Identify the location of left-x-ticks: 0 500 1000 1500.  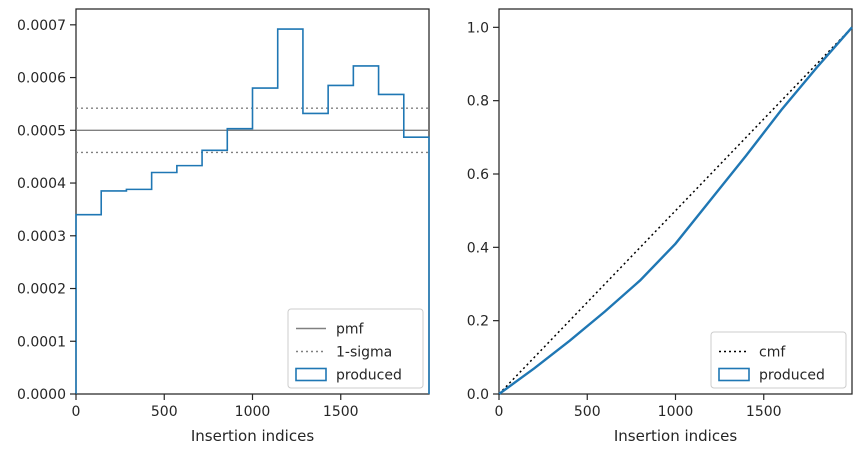
(215, 407).